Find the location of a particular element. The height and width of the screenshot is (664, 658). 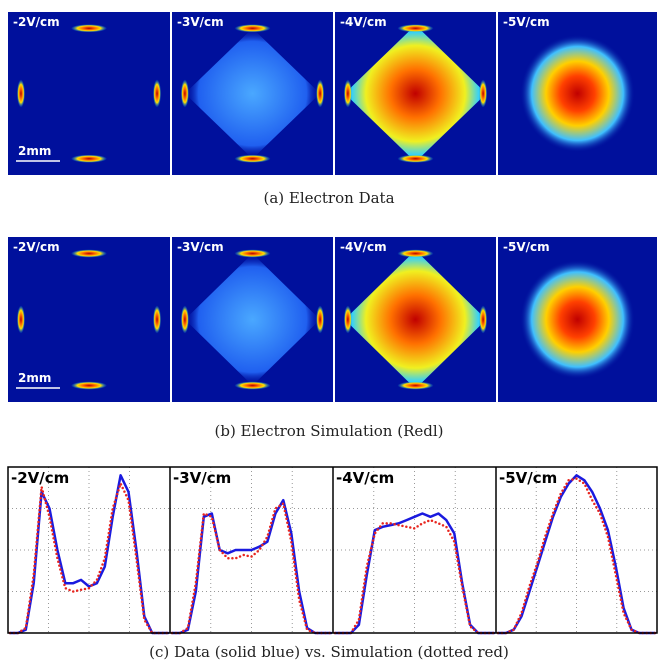

caption: (a) Electron Data is located at coordinates (328, 198).